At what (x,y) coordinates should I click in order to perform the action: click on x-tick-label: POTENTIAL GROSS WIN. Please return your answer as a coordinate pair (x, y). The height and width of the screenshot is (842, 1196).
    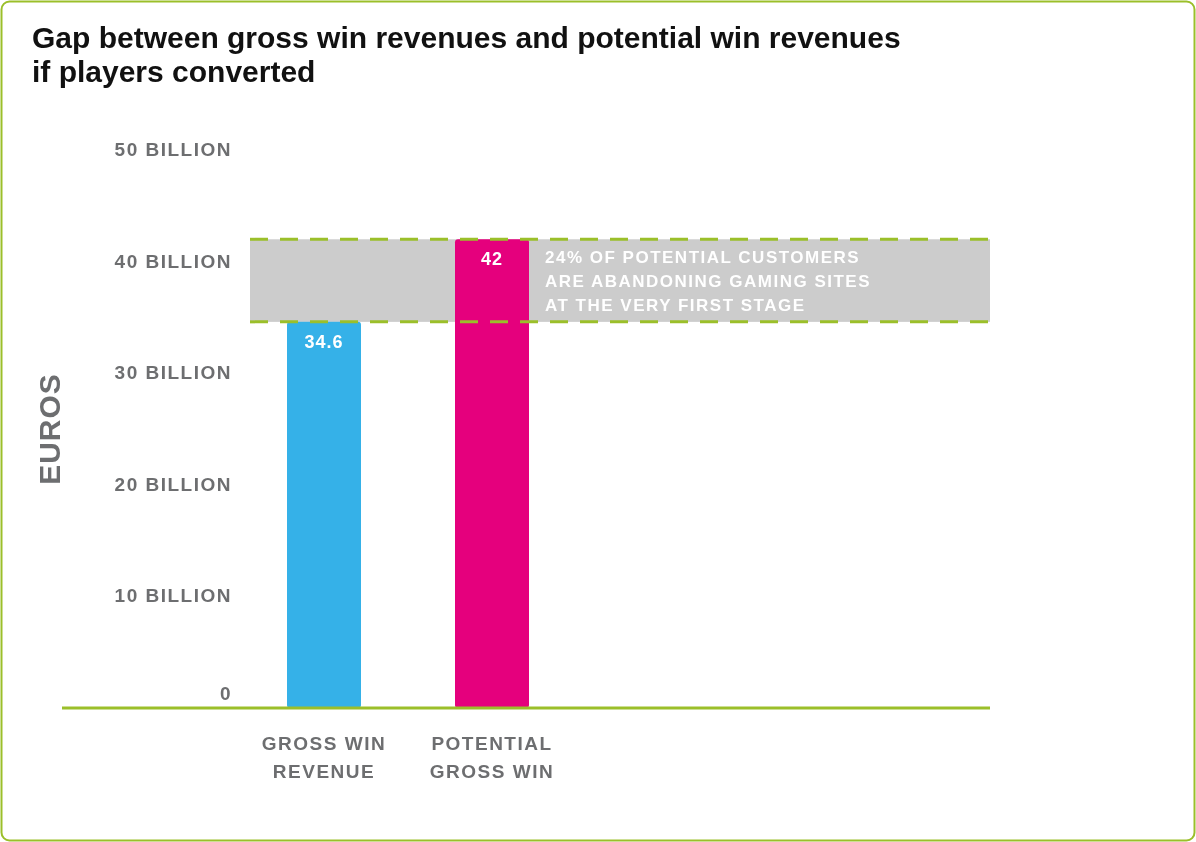
    Looking at the image, I should click on (492, 757).